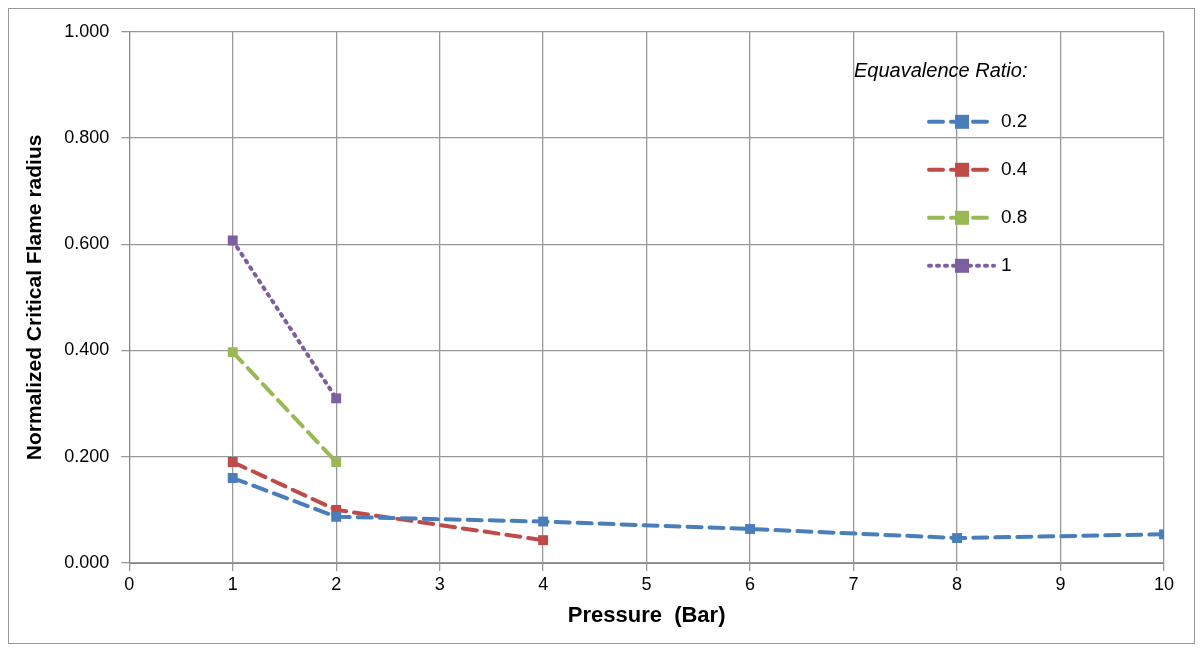  I want to click on y-tick-label: 1.000, so click(87, 30).